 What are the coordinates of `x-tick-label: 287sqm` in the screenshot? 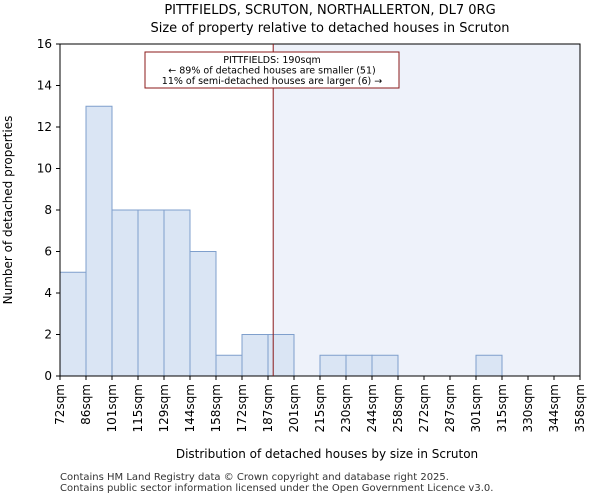 It's located at (450, 408).